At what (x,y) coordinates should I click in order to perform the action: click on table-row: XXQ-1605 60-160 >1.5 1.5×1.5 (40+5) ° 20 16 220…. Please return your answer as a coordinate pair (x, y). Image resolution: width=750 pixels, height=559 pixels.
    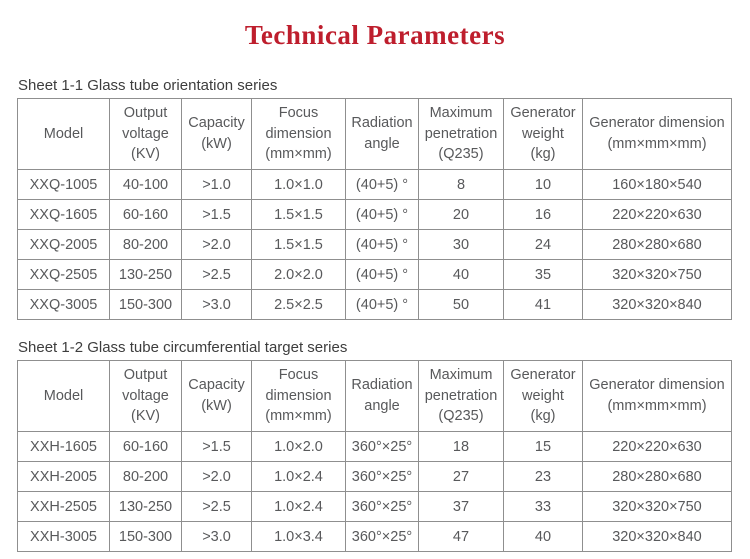
    Looking at the image, I should click on (374, 214).